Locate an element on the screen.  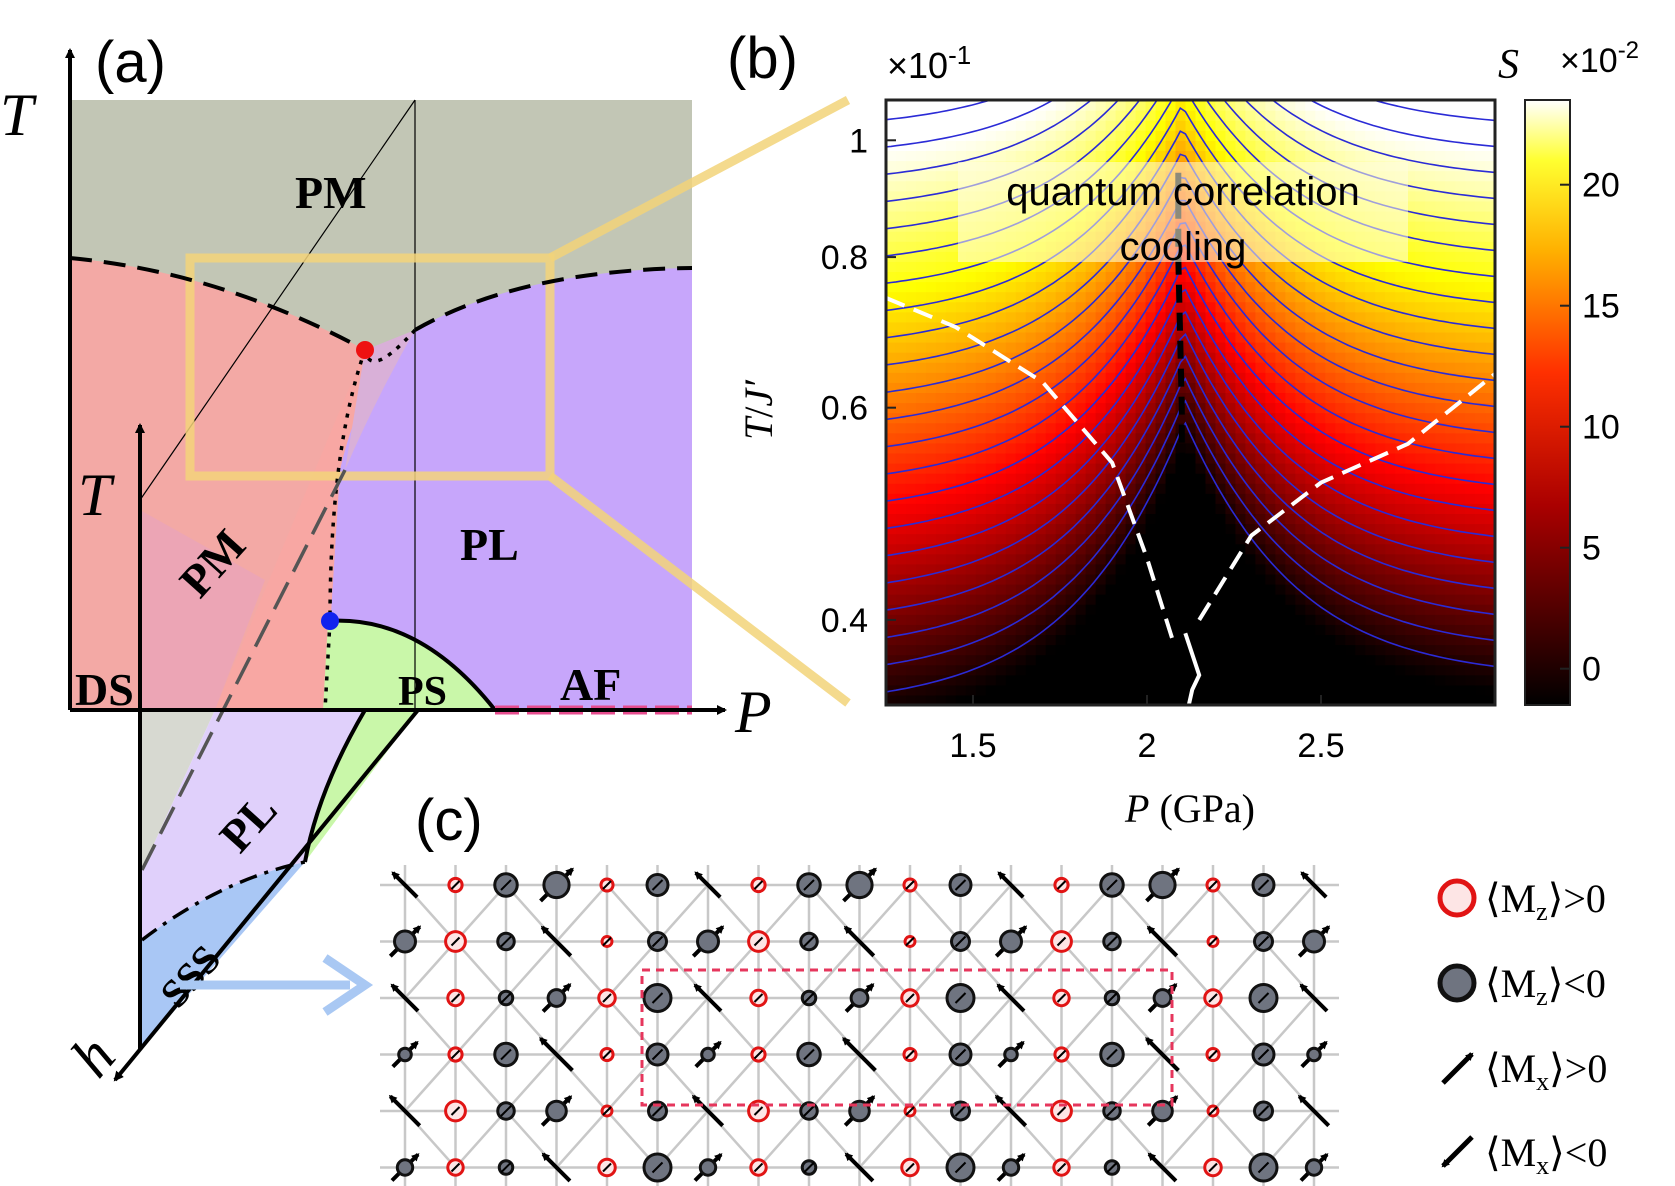
region-green-lower is located at coordinates (361, 786).